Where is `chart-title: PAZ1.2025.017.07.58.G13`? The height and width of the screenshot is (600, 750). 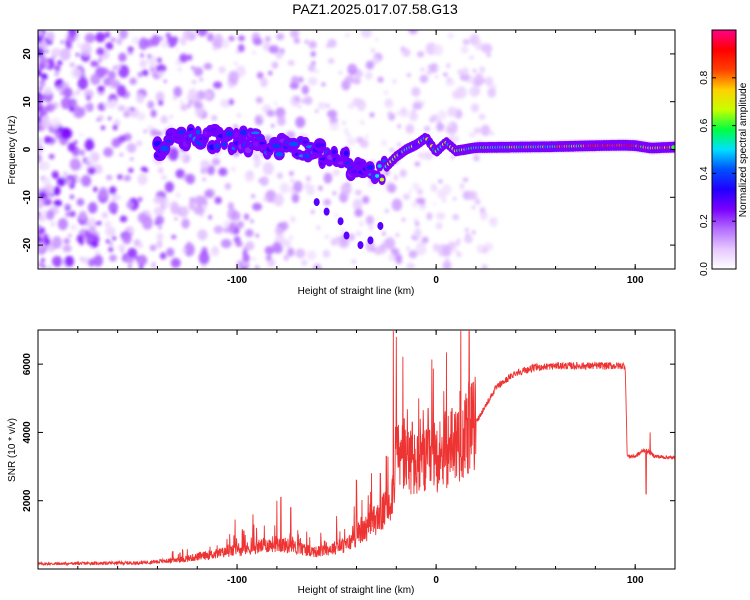 chart-title: PAZ1.2025.017.07.58.G13 is located at coordinates (375, 9).